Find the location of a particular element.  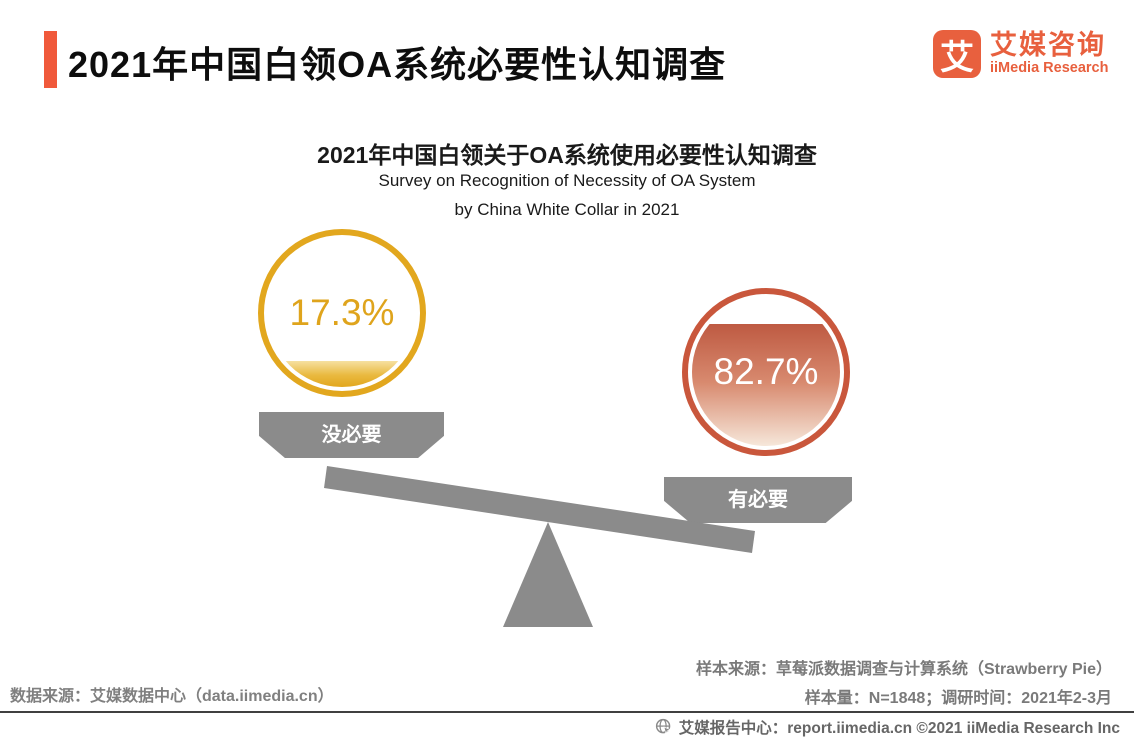

gauge-not-necessary-fill is located at coordinates (342, 374).